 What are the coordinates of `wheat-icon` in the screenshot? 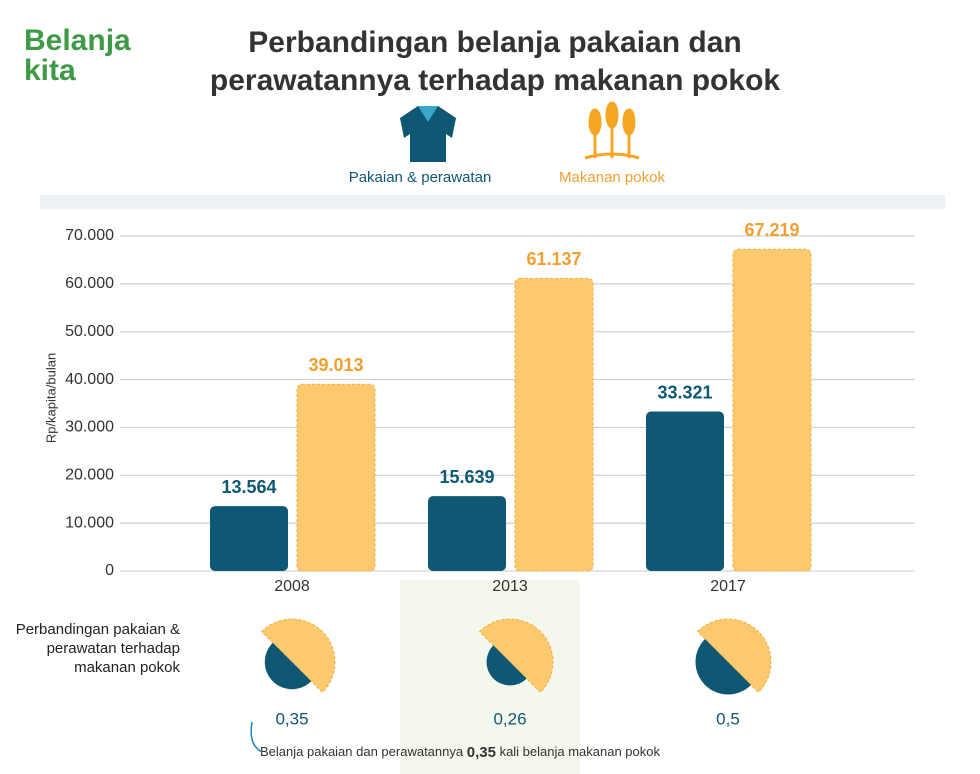 It's located at (612, 130).